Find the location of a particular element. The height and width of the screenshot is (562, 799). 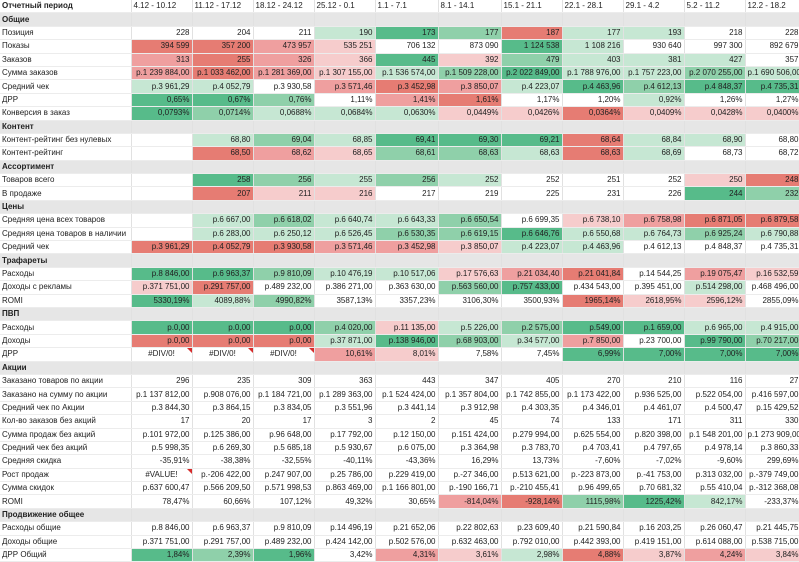

value-cell: 2855,09% is located at coordinates (772, 301).